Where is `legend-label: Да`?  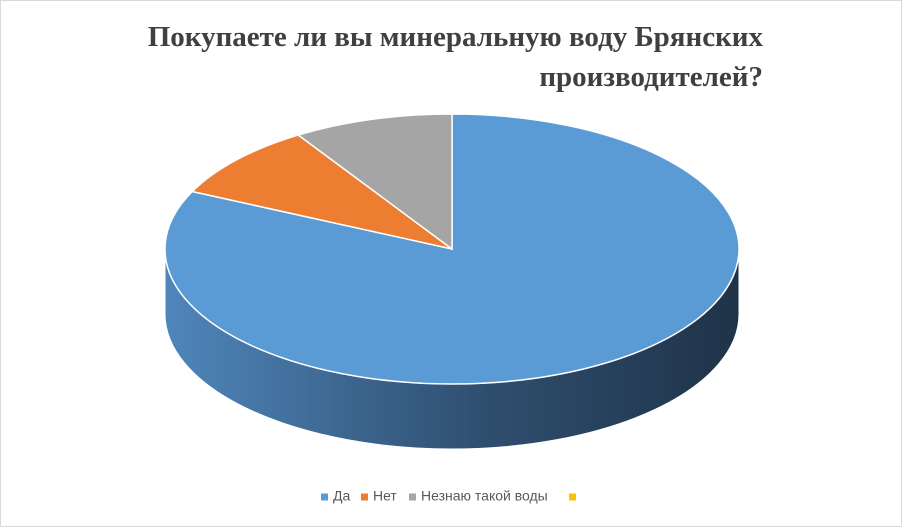 legend-label: Да is located at coordinates (341, 496).